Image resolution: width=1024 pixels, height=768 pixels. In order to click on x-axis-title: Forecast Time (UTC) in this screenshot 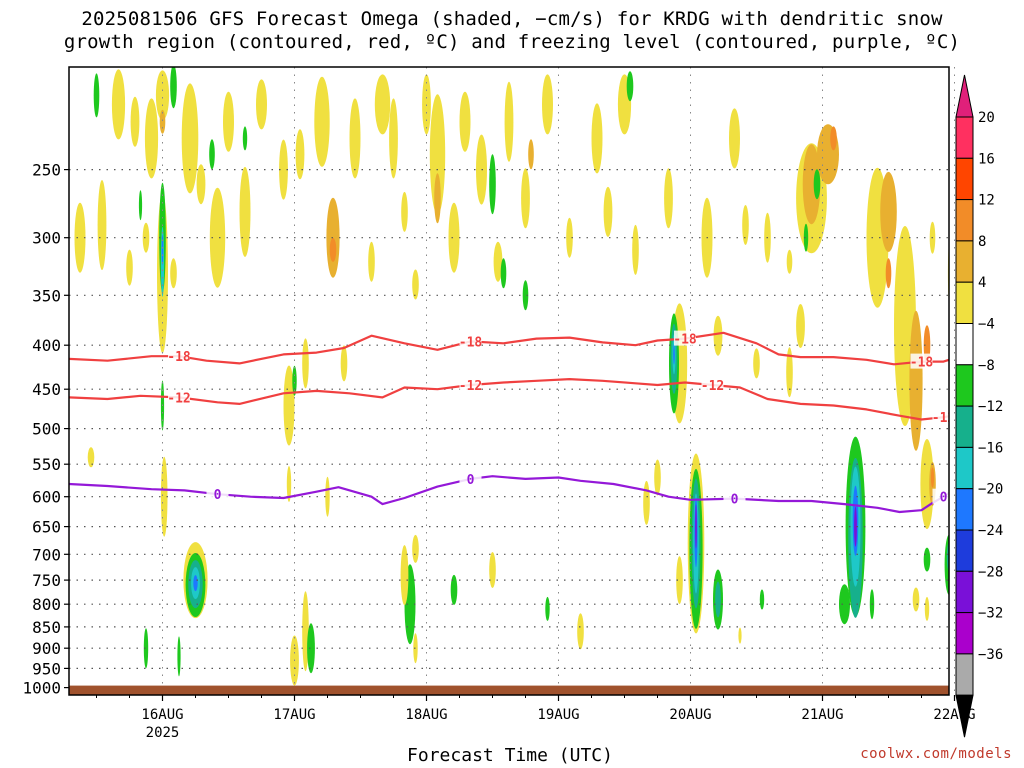, I will do `click(510, 755)`.